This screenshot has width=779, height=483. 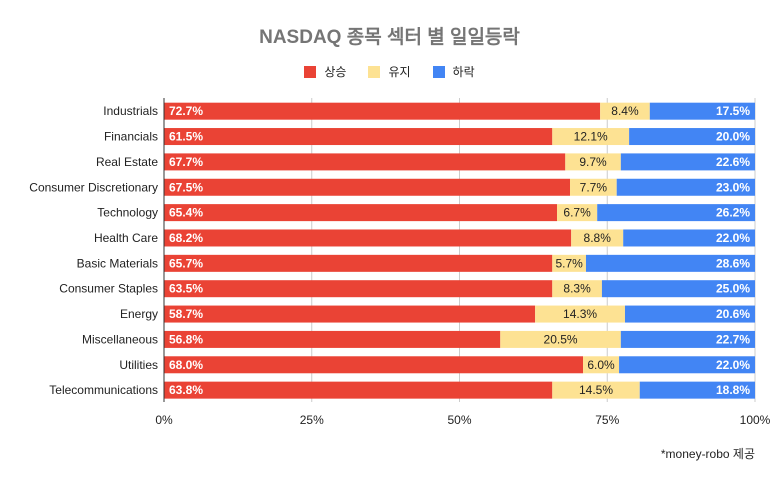 I want to click on data-label: 8.4%, so click(x=625, y=111).